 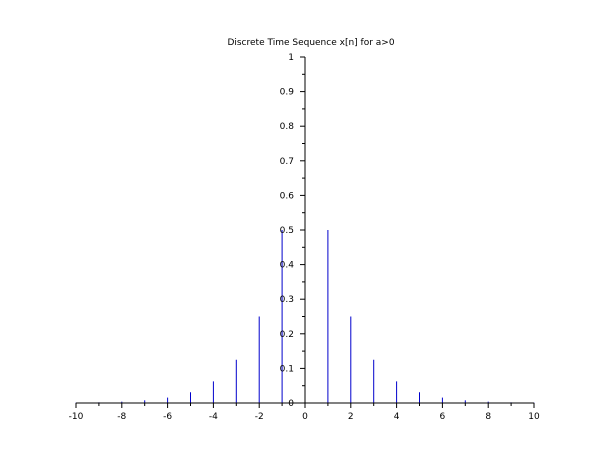 I want to click on y-tick-label: 0.3, so click(x=287, y=300).